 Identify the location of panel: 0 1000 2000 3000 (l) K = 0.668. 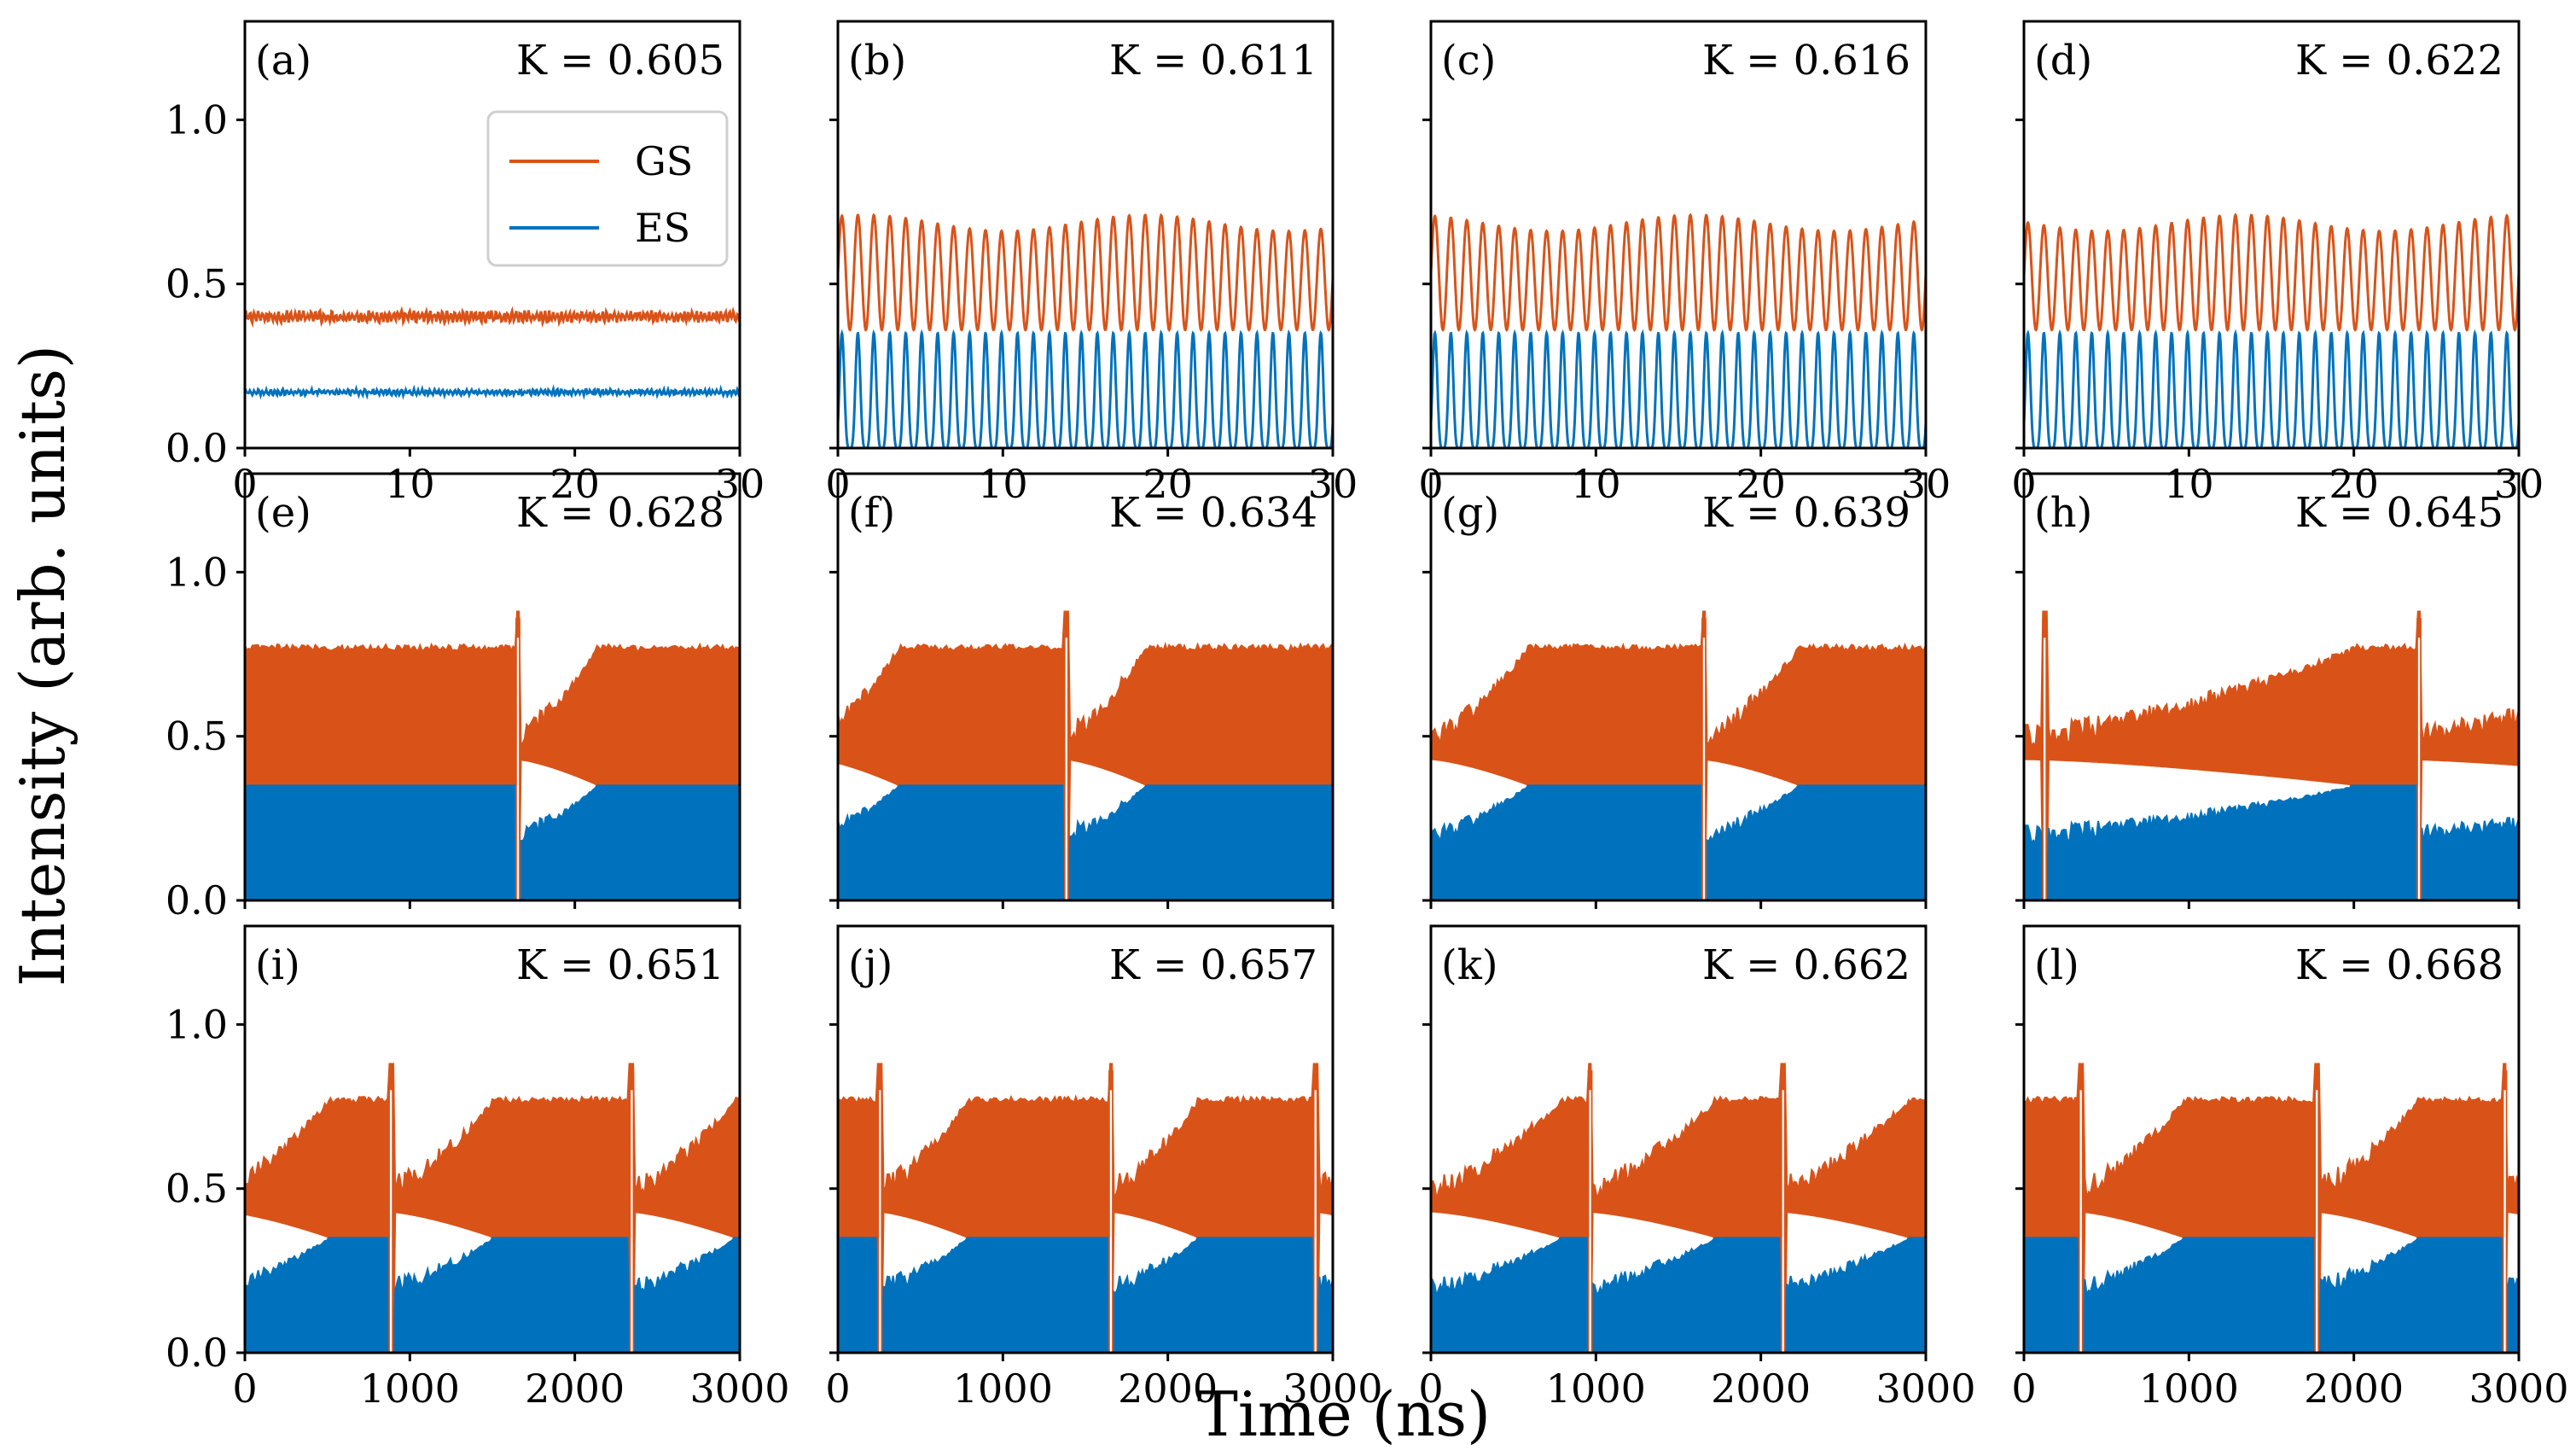
(2290, 1168).